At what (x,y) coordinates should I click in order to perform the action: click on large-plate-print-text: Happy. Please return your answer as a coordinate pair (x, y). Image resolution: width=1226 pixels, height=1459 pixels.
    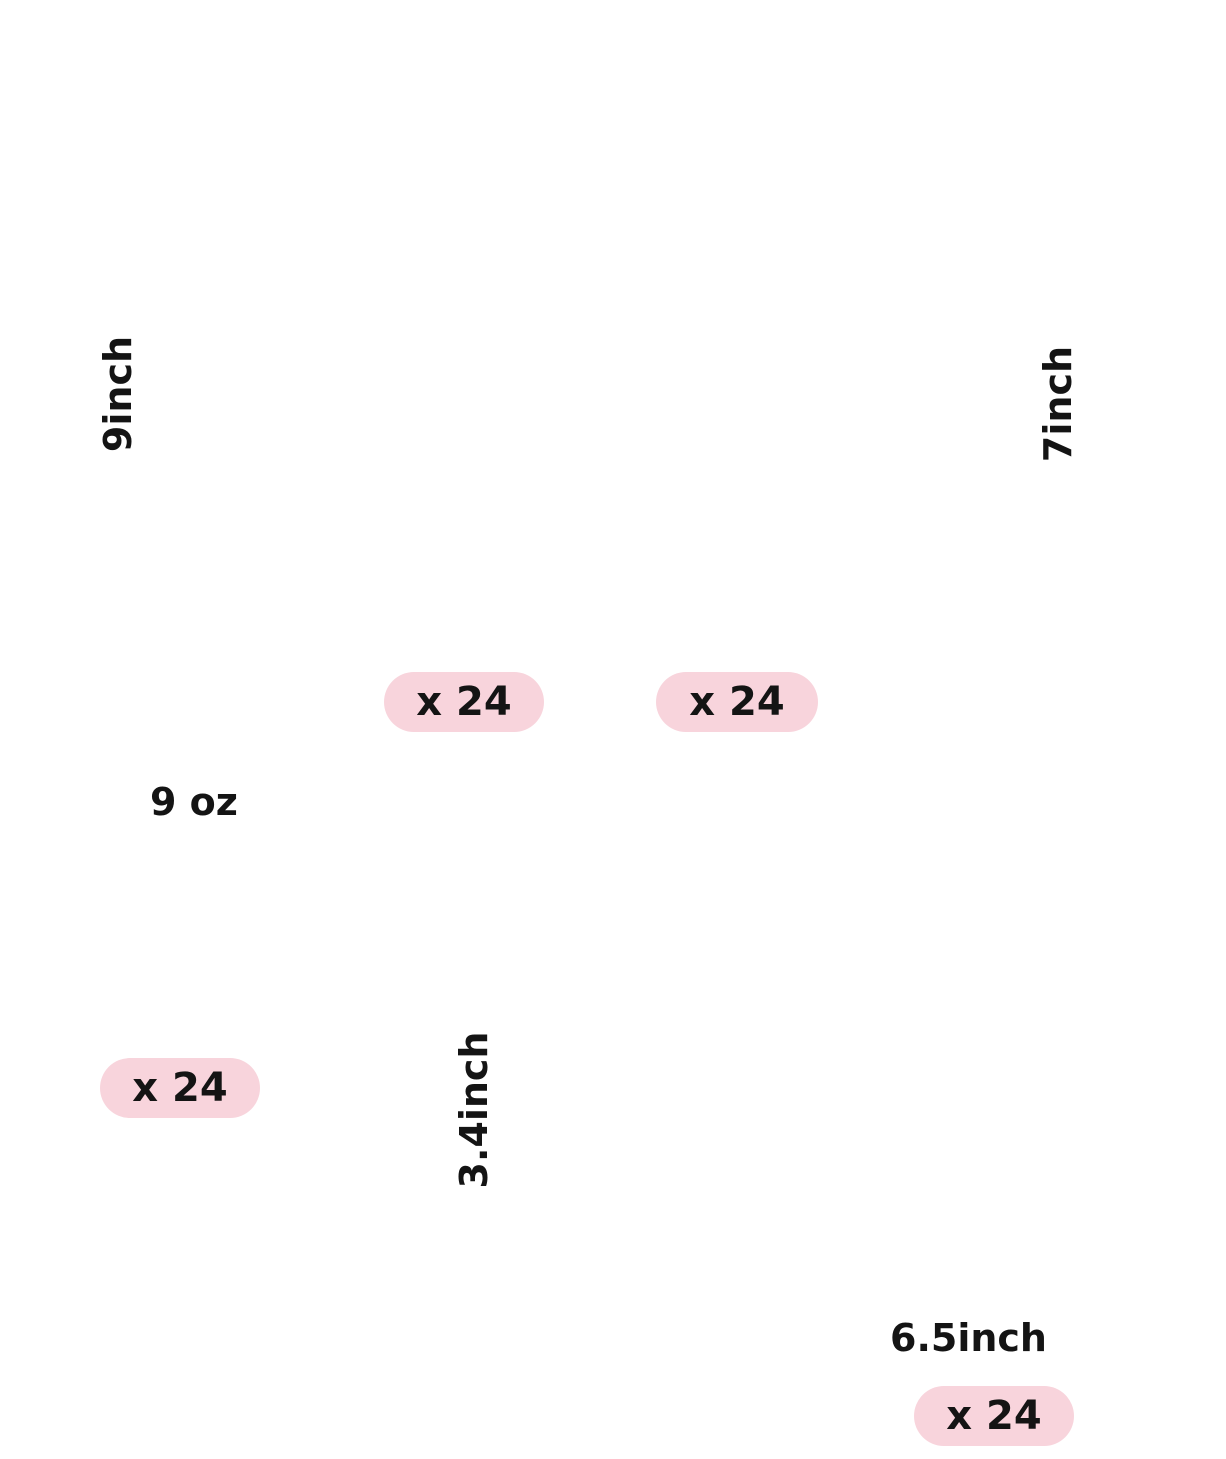
    Looking at the image, I should click on (285, 341).